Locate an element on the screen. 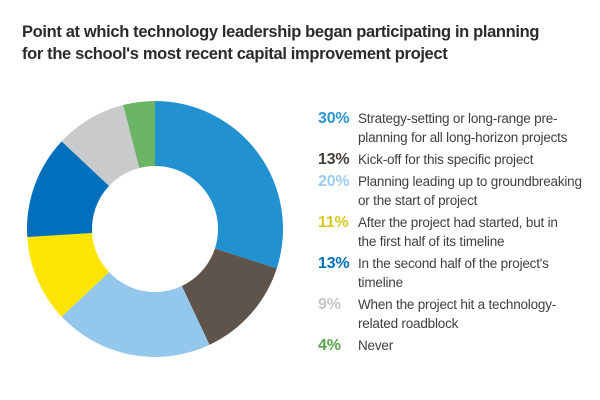 The height and width of the screenshot is (400, 600). legend-percent: 30% is located at coordinates (334, 118).